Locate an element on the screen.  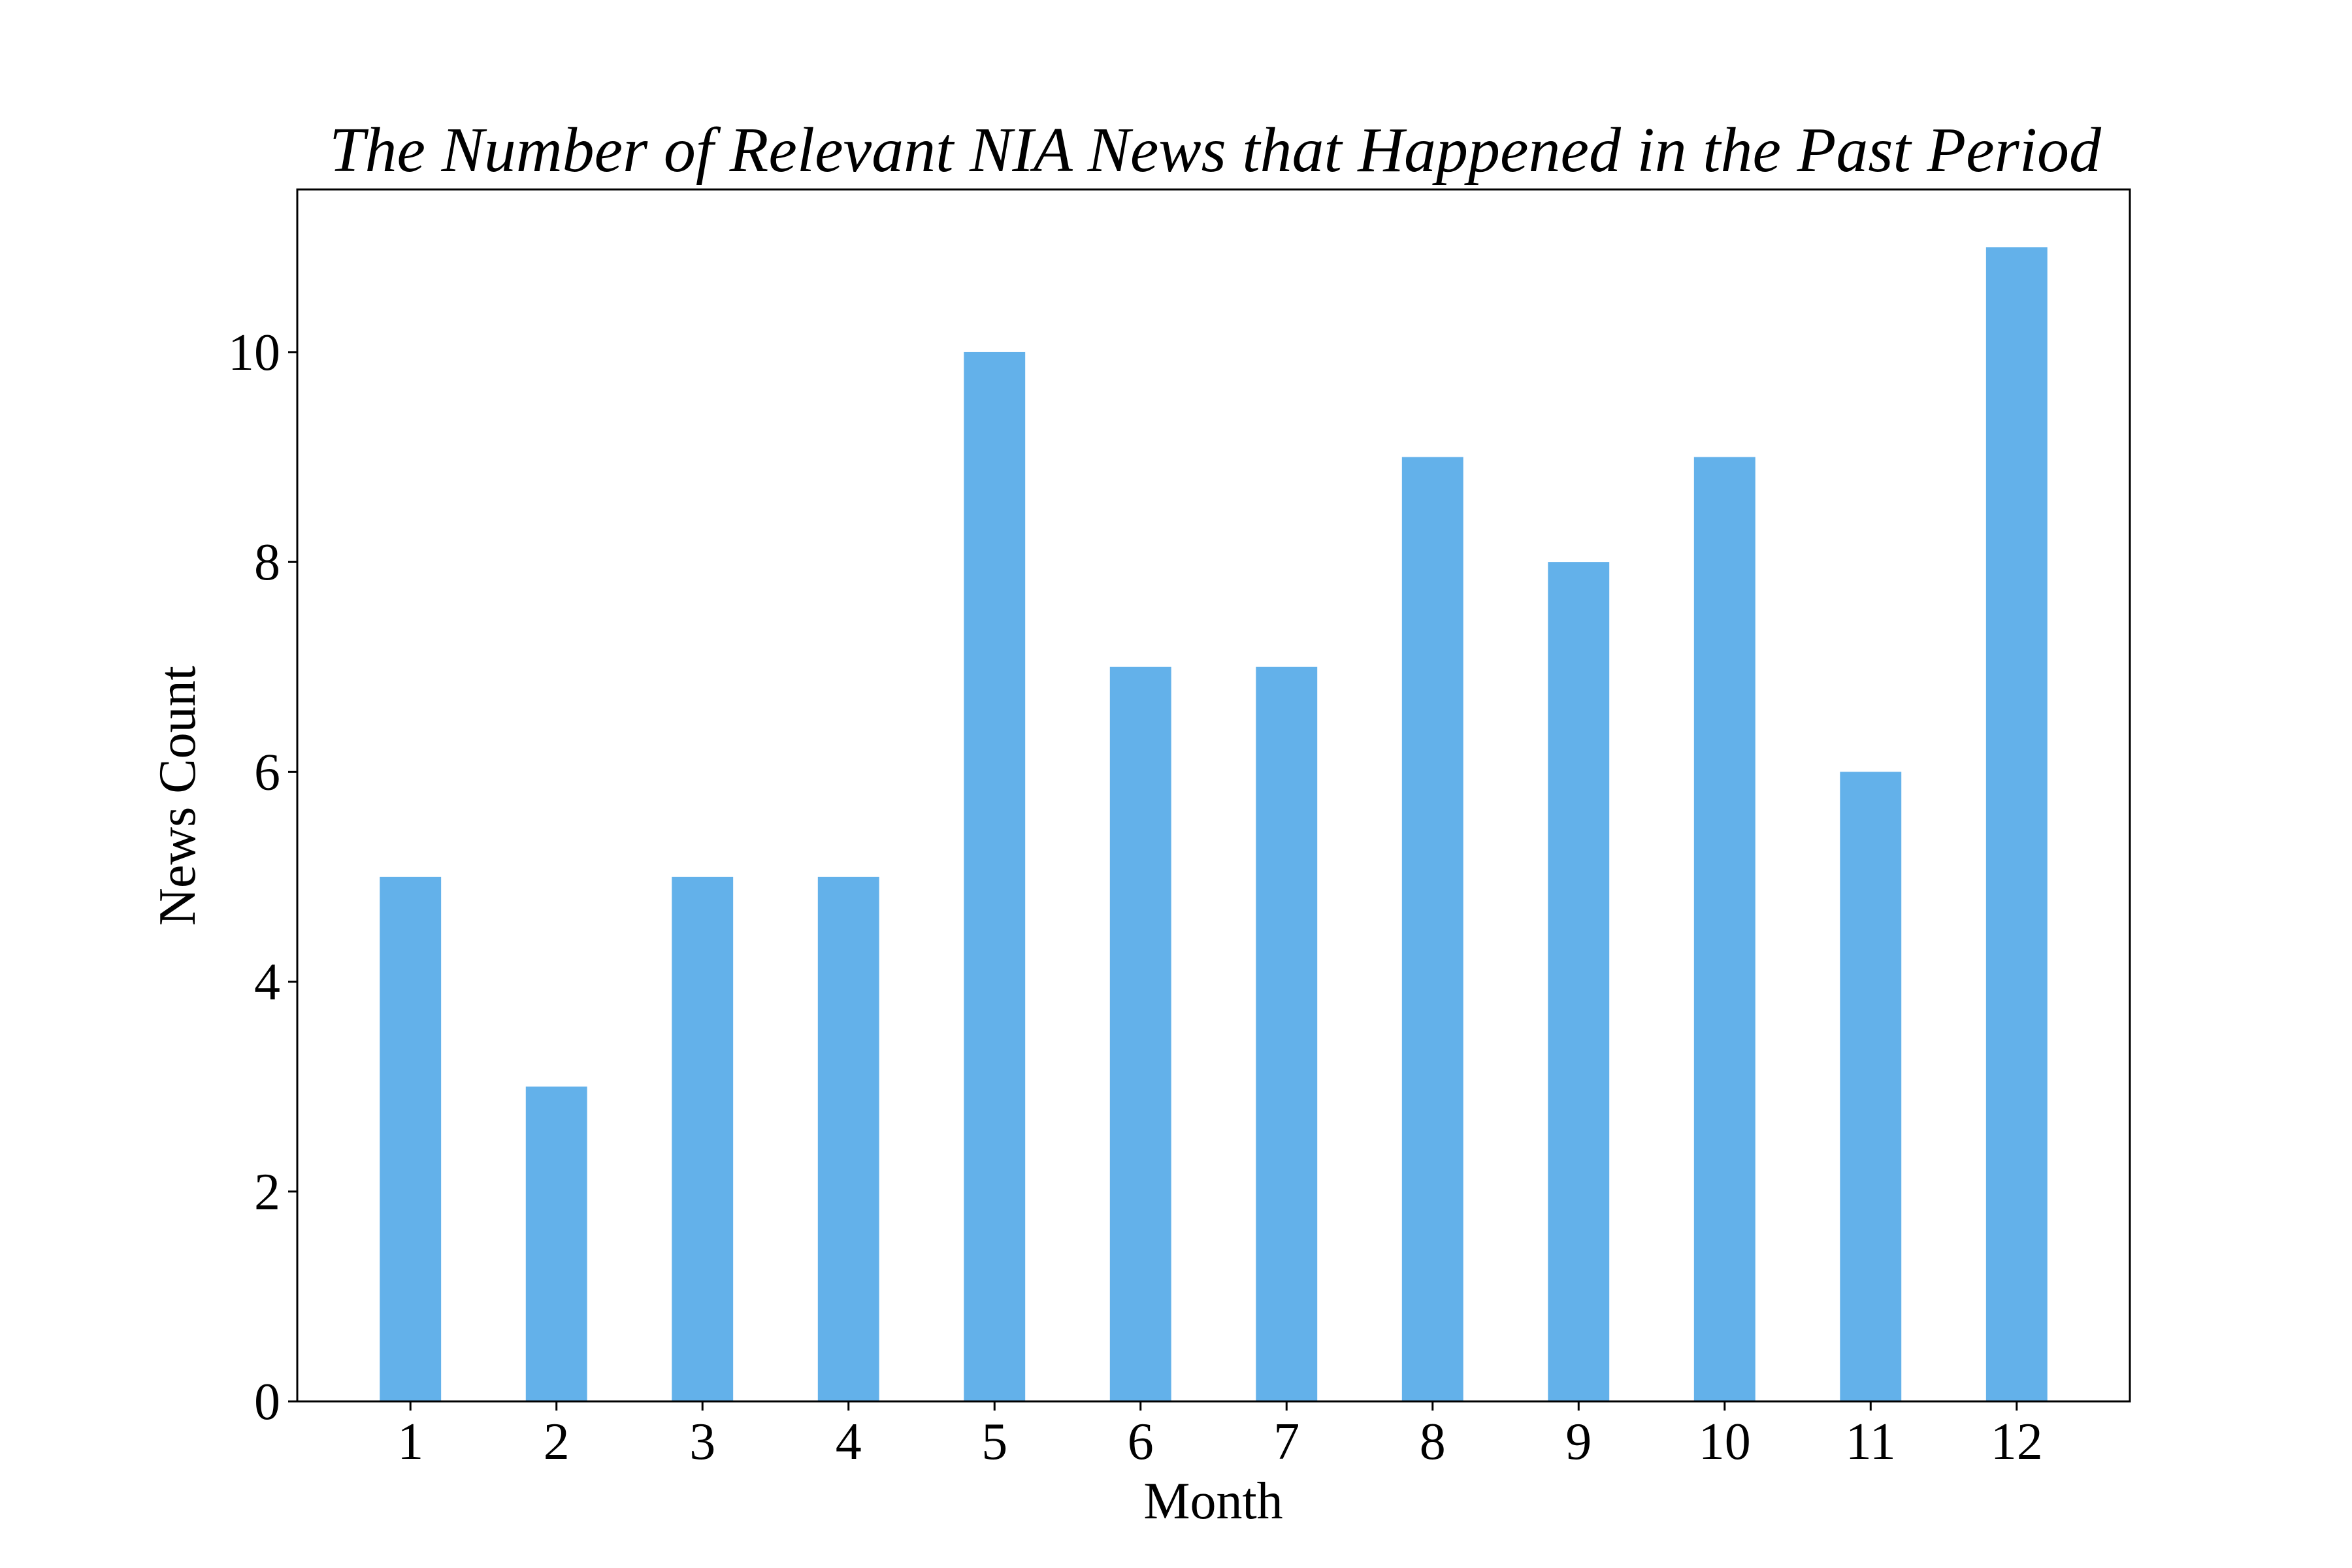
x-tick-label: 3 is located at coordinates (702, 1442).